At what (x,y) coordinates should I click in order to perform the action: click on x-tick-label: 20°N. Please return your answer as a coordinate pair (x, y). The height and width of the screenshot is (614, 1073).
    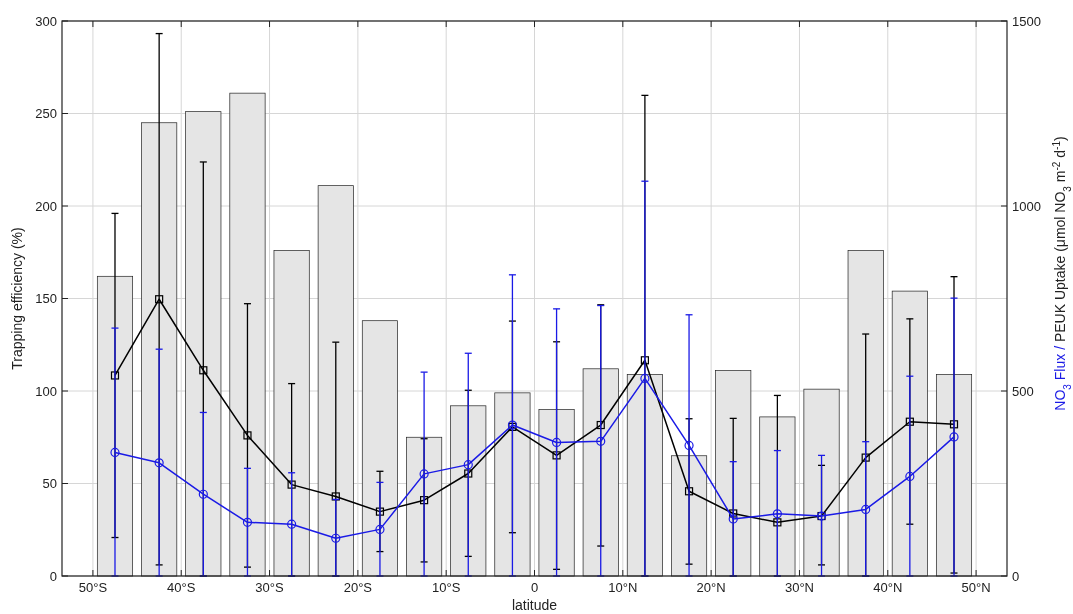
    Looking at the image, I should click on (711, 587).